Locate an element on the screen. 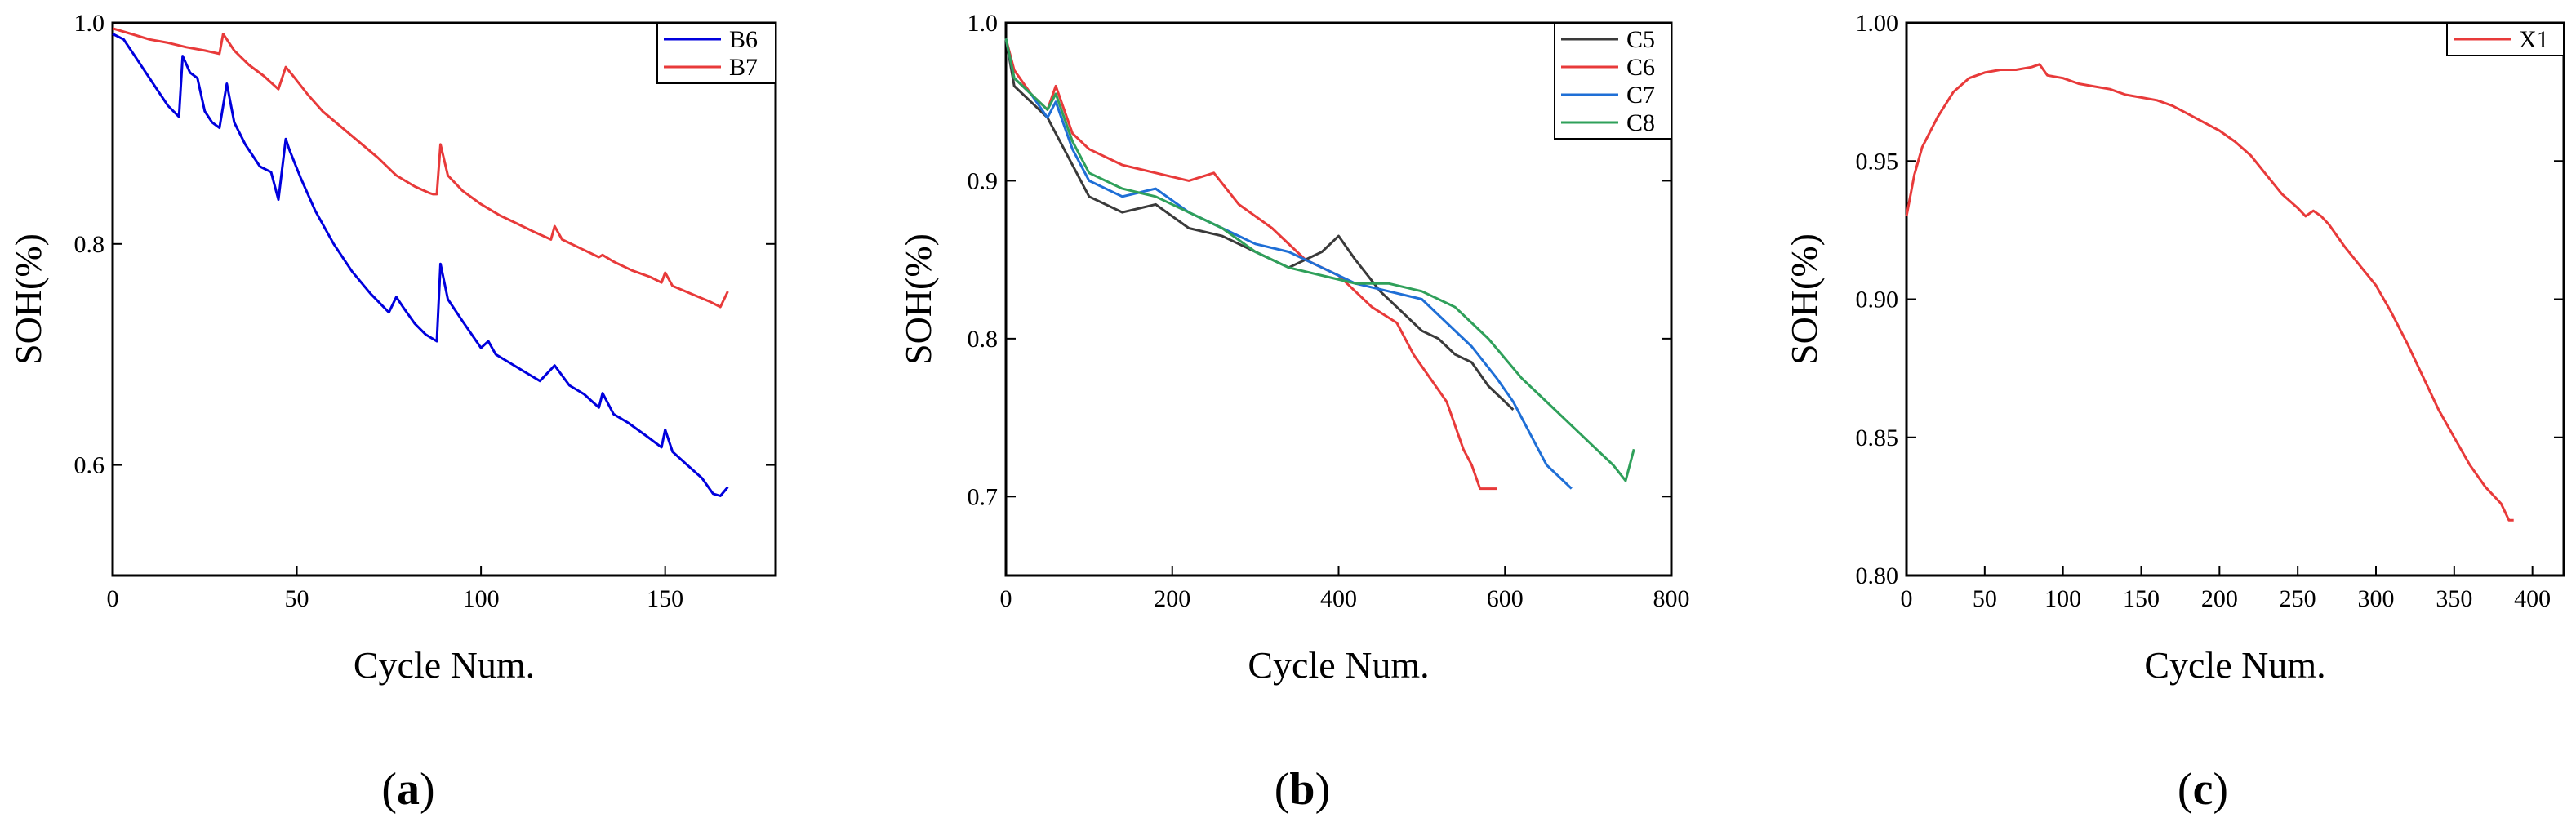 The height and width of the screenshot is (840, 2576). panel-label: (b) is located at coordinates (1302, 789).